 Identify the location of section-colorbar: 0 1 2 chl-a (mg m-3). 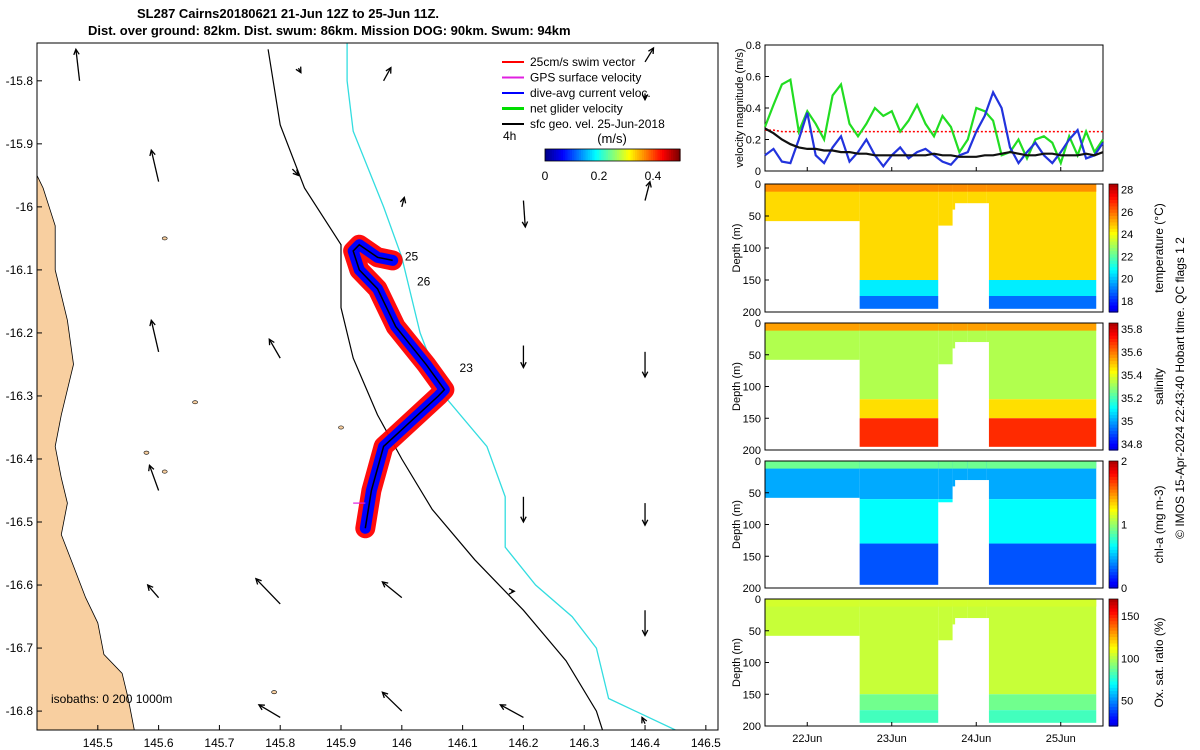
(1137, 525).